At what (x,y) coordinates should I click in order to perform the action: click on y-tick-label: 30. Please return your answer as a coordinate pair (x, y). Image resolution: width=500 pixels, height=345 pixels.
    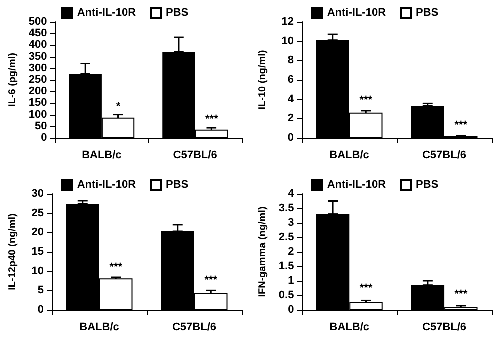
    Looking at the image, I should click on (38, 194).